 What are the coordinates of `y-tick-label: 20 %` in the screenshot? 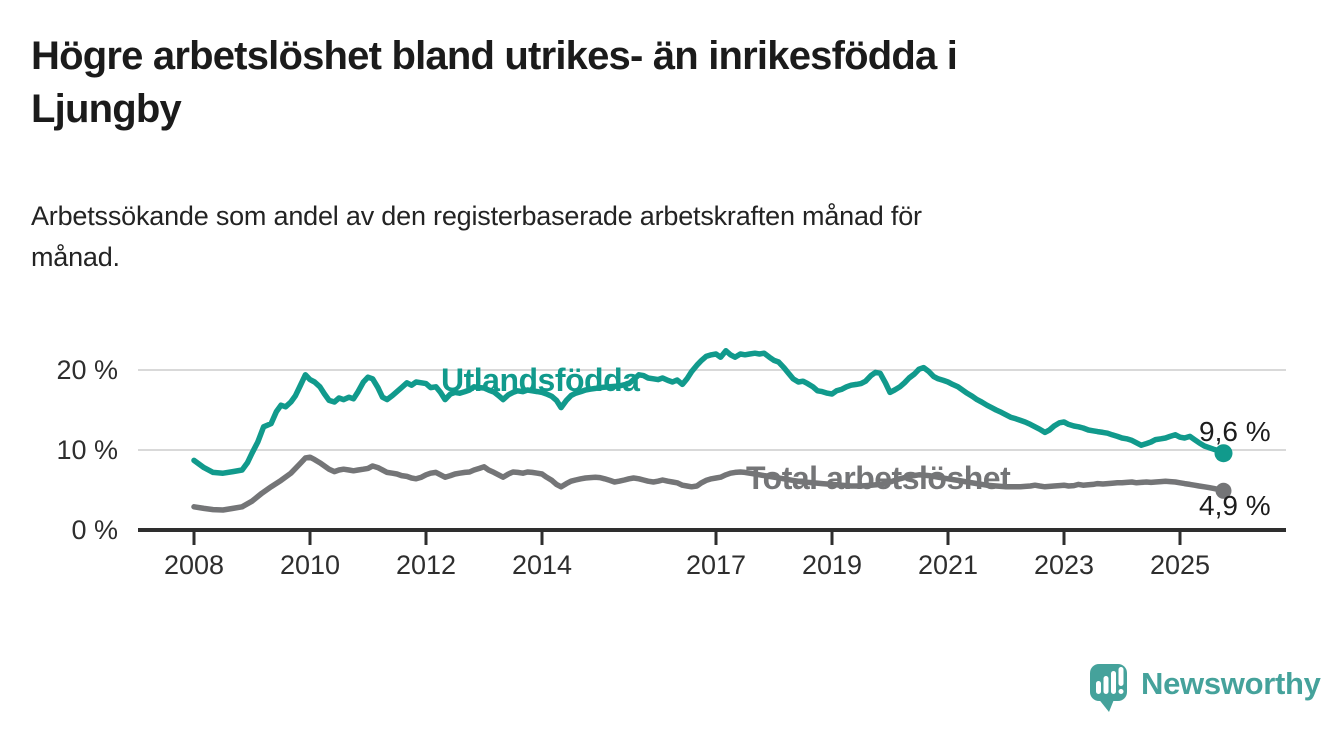 It's located at (87, 370).